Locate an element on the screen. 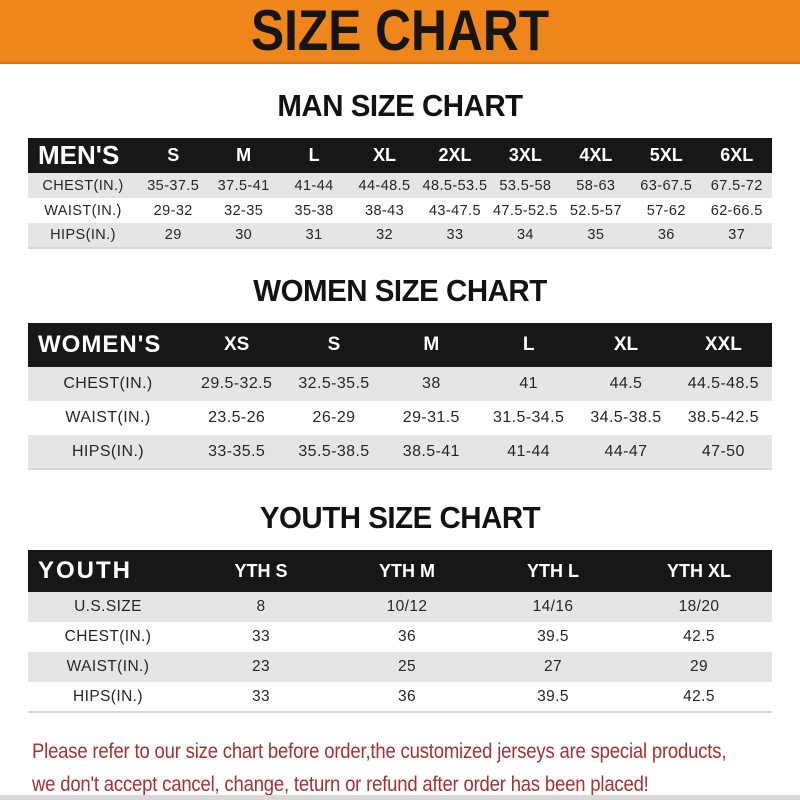 The image size is (800, 800). size-column-header: XXL is located at coordinates (723, 344).